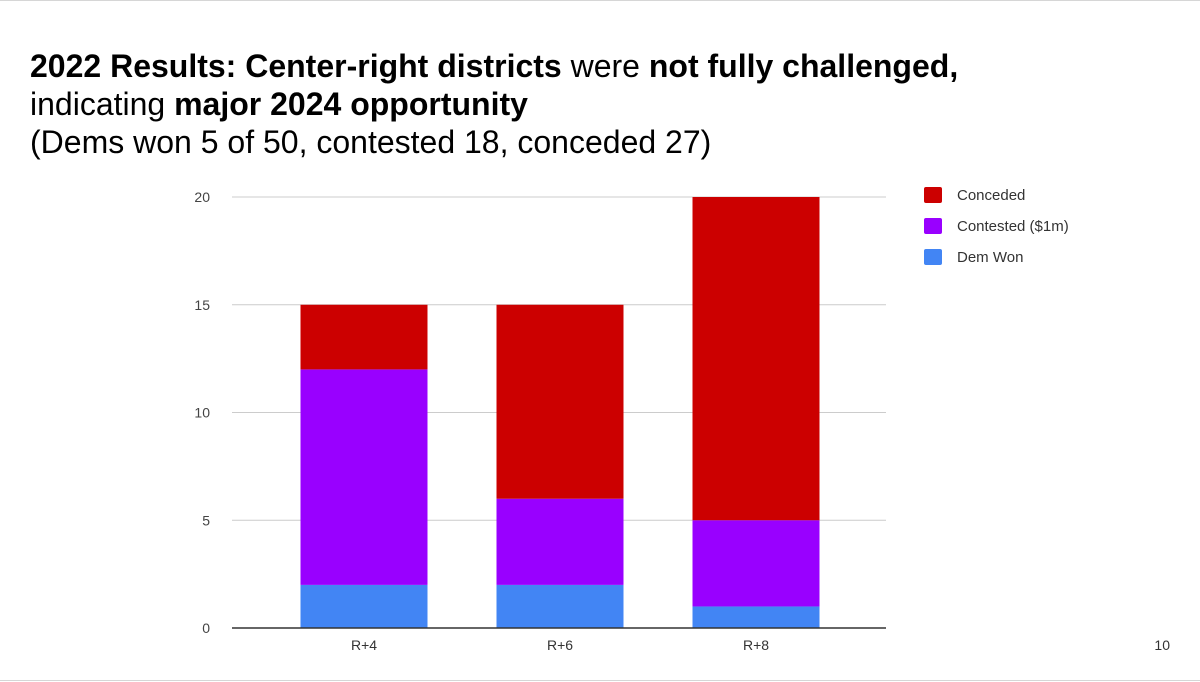 The image size is (1200, 682). Describe the element at coordinates (605, 66) in the screenshot. I see `title-part-2: were` at that location.